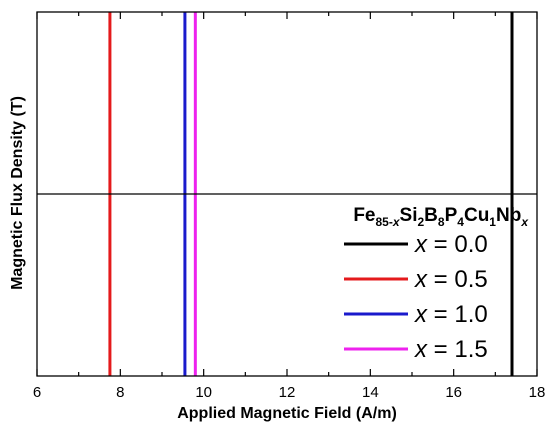 The image size is (550, 432). Describe the element at coordinates (441, 217) in the screenshot. I see `legend-title: Fe85-xSi2B8P4Cu1Nbx` at that location.